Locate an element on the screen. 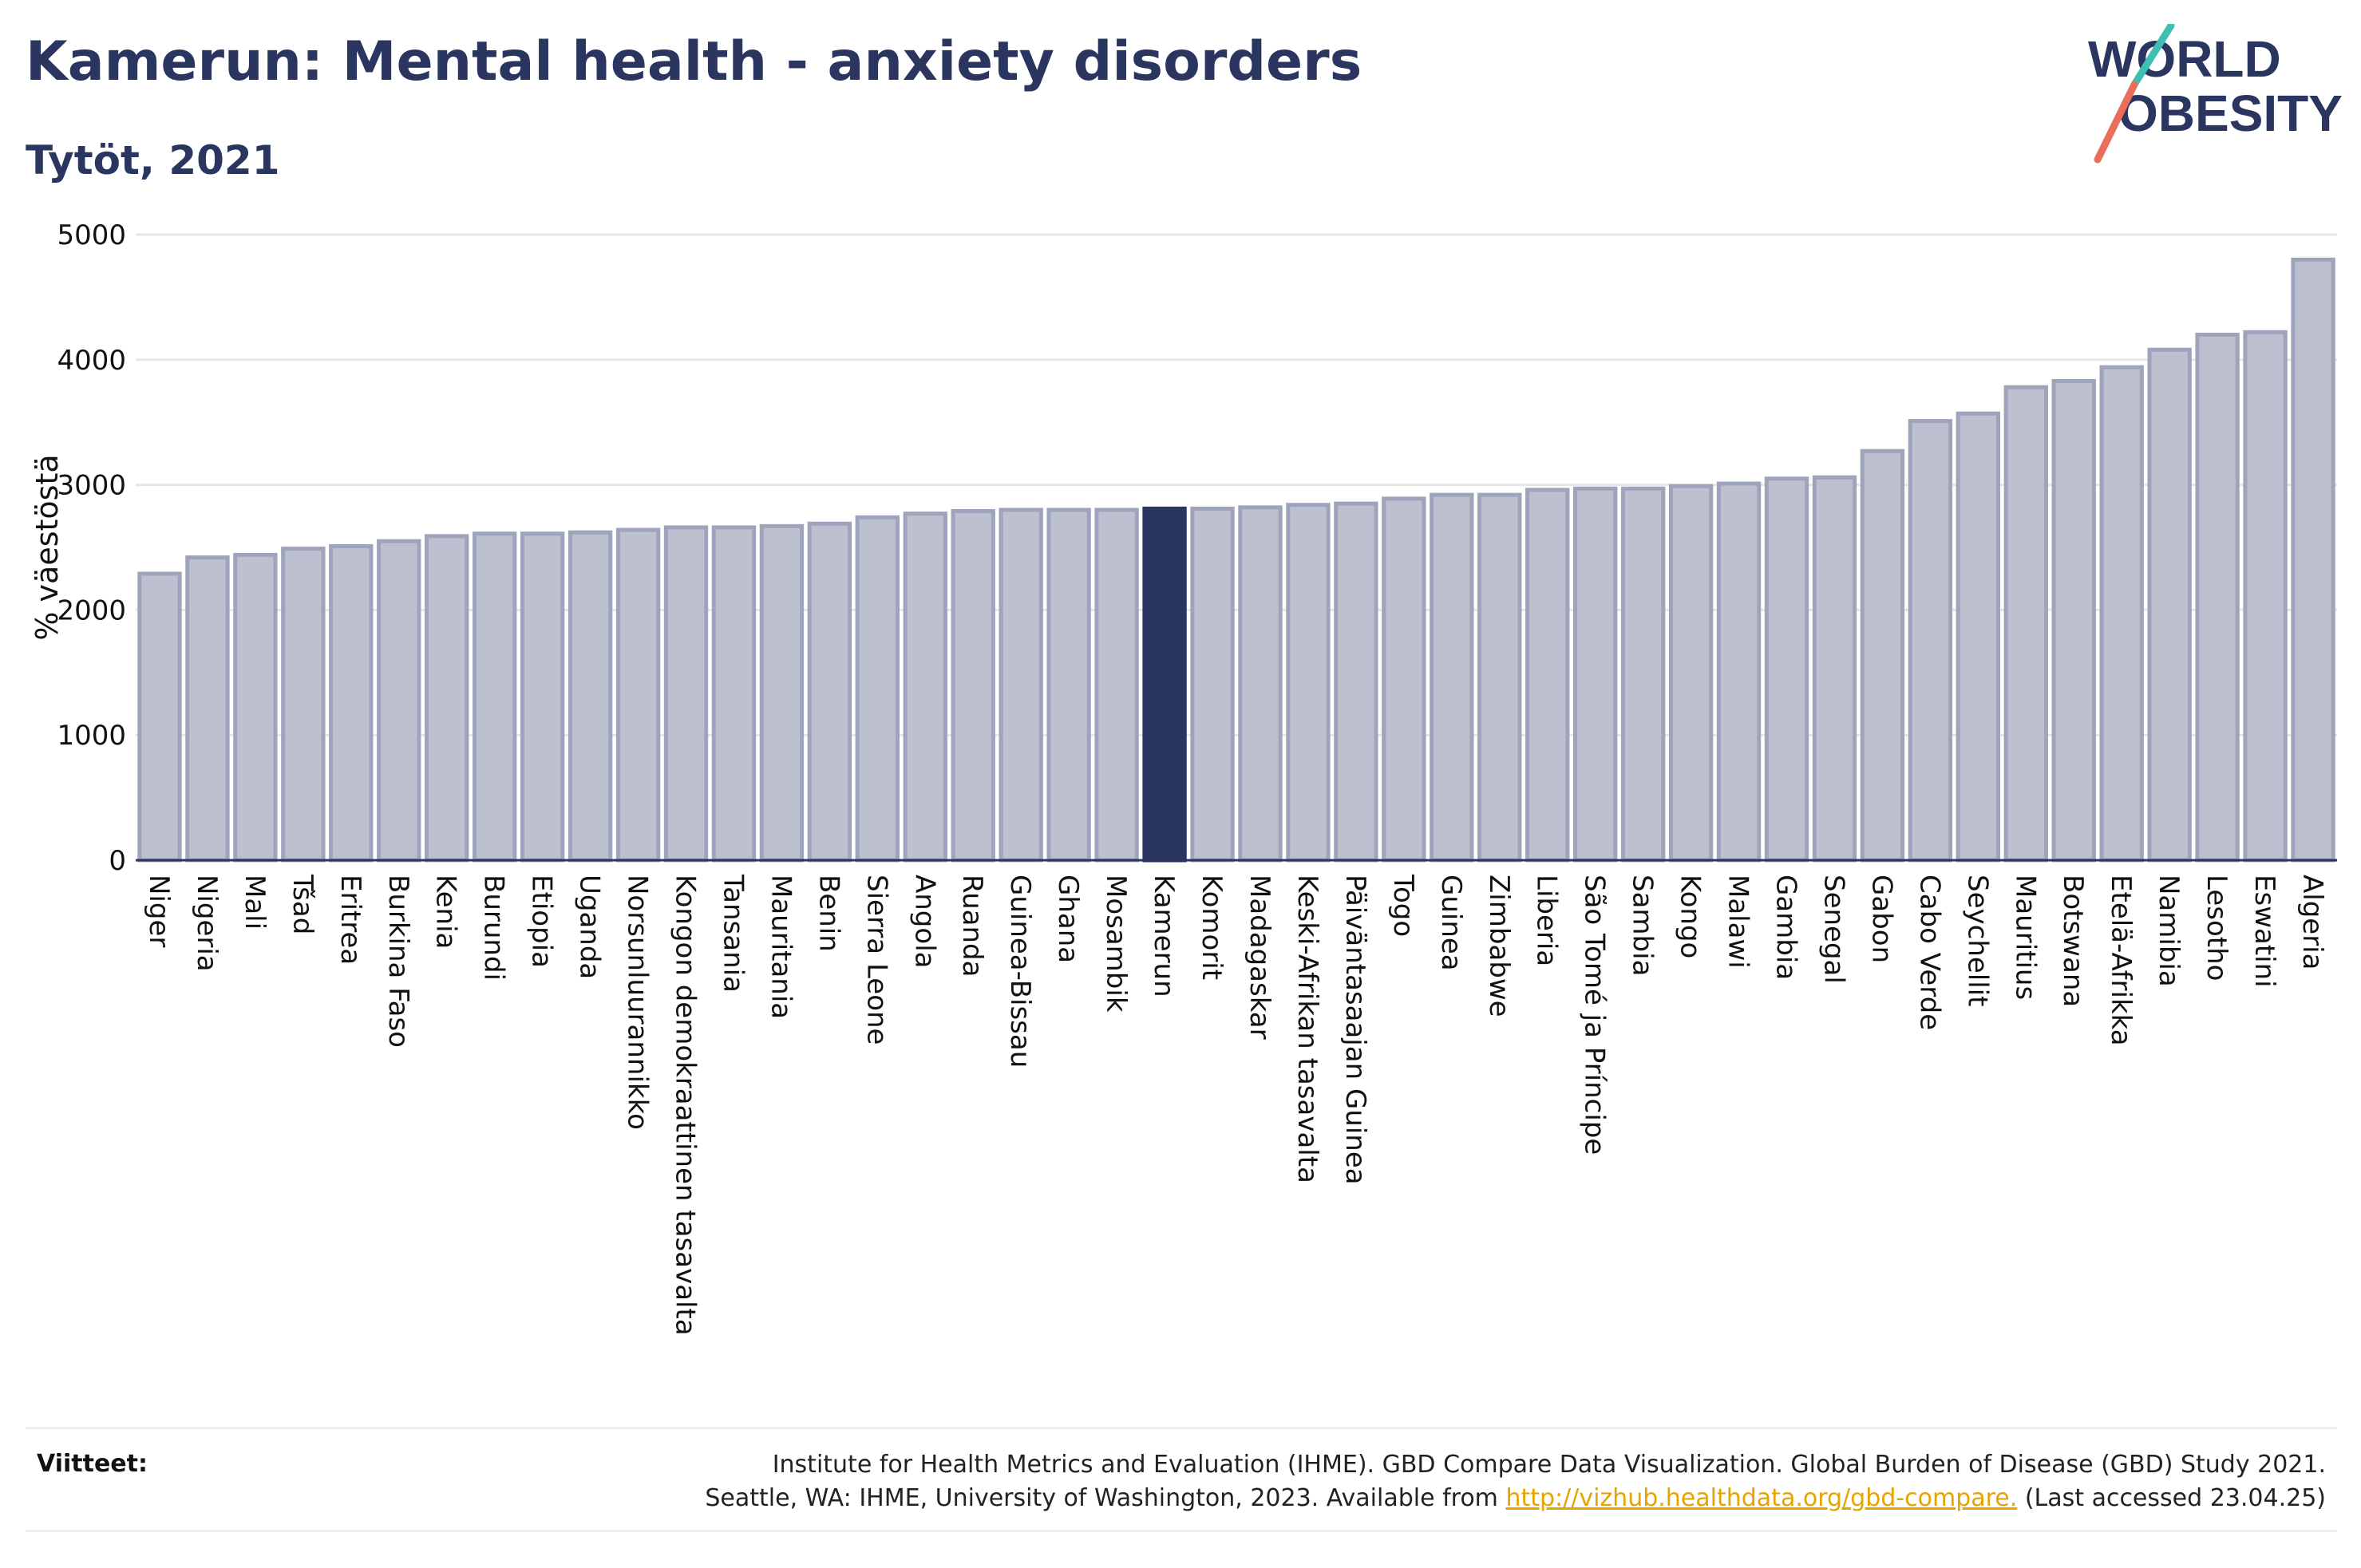  bar-ruanda is located at coordinates (973, 686).